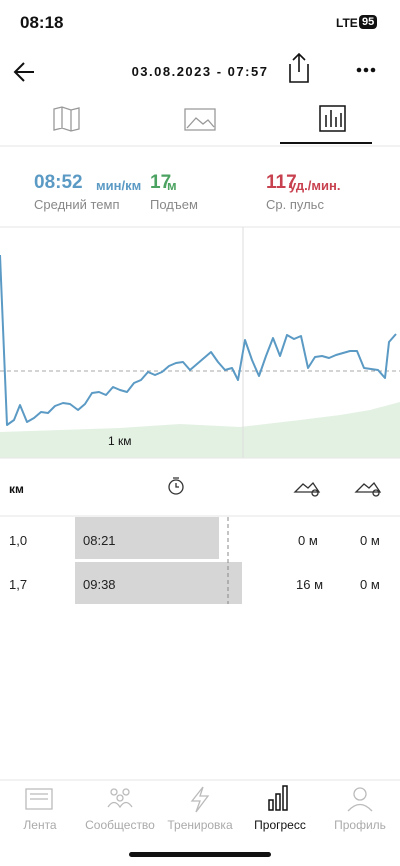 Image resolution: width=400 pixels, height=866 pixels. What do you see at coordinates (23, 72) in the screenshot?
I see `back` at bounding box center [23, 72].